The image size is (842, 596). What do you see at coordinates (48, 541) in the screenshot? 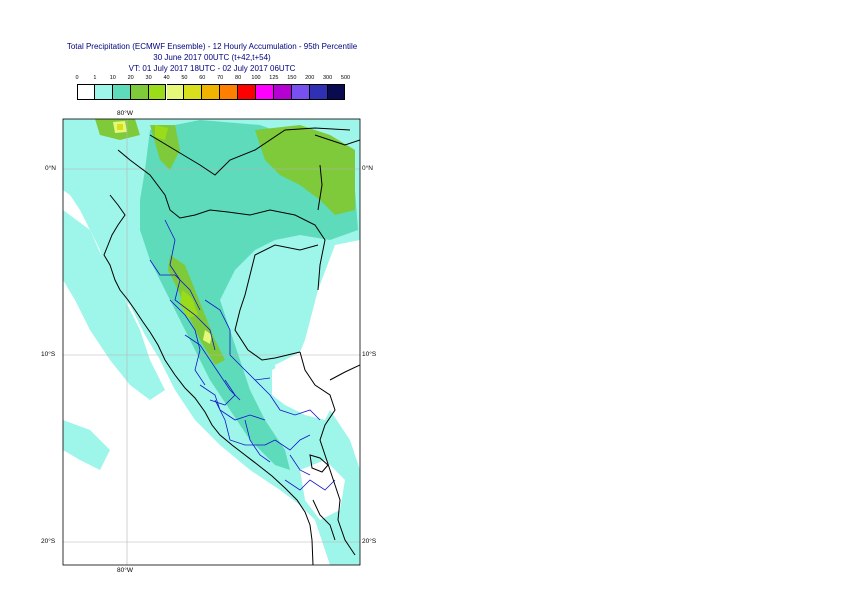
I see `lat-label-left-20: 20°S` at bounding box center [48, 541].